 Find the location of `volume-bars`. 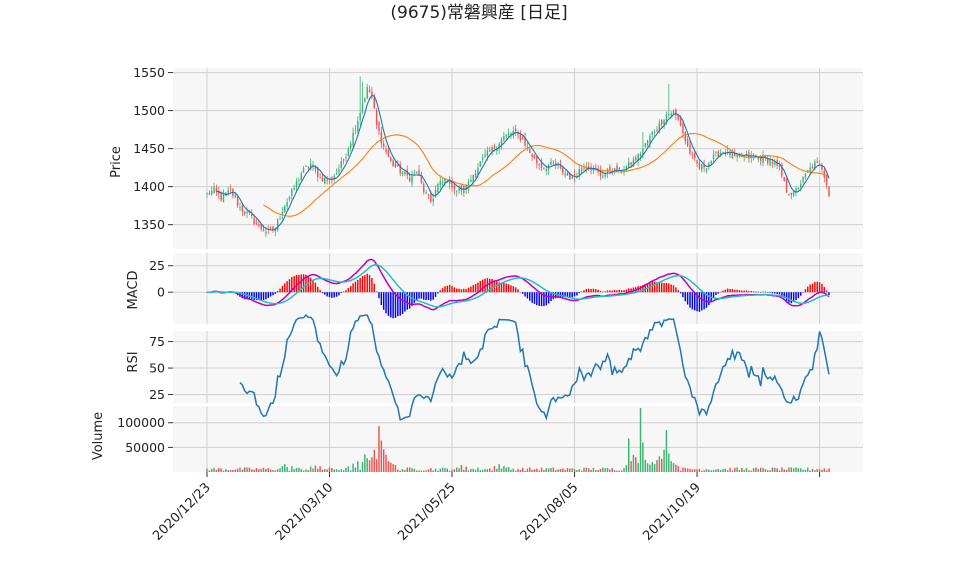

volume-bars is located at coordinates (518, 439).